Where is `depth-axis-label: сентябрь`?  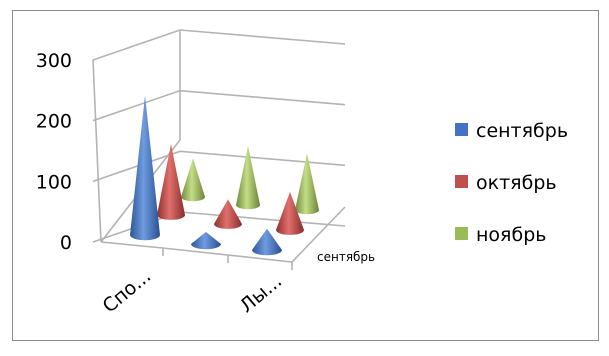
depth-axis-label: сентябрь is located at coordinates (346, 257).